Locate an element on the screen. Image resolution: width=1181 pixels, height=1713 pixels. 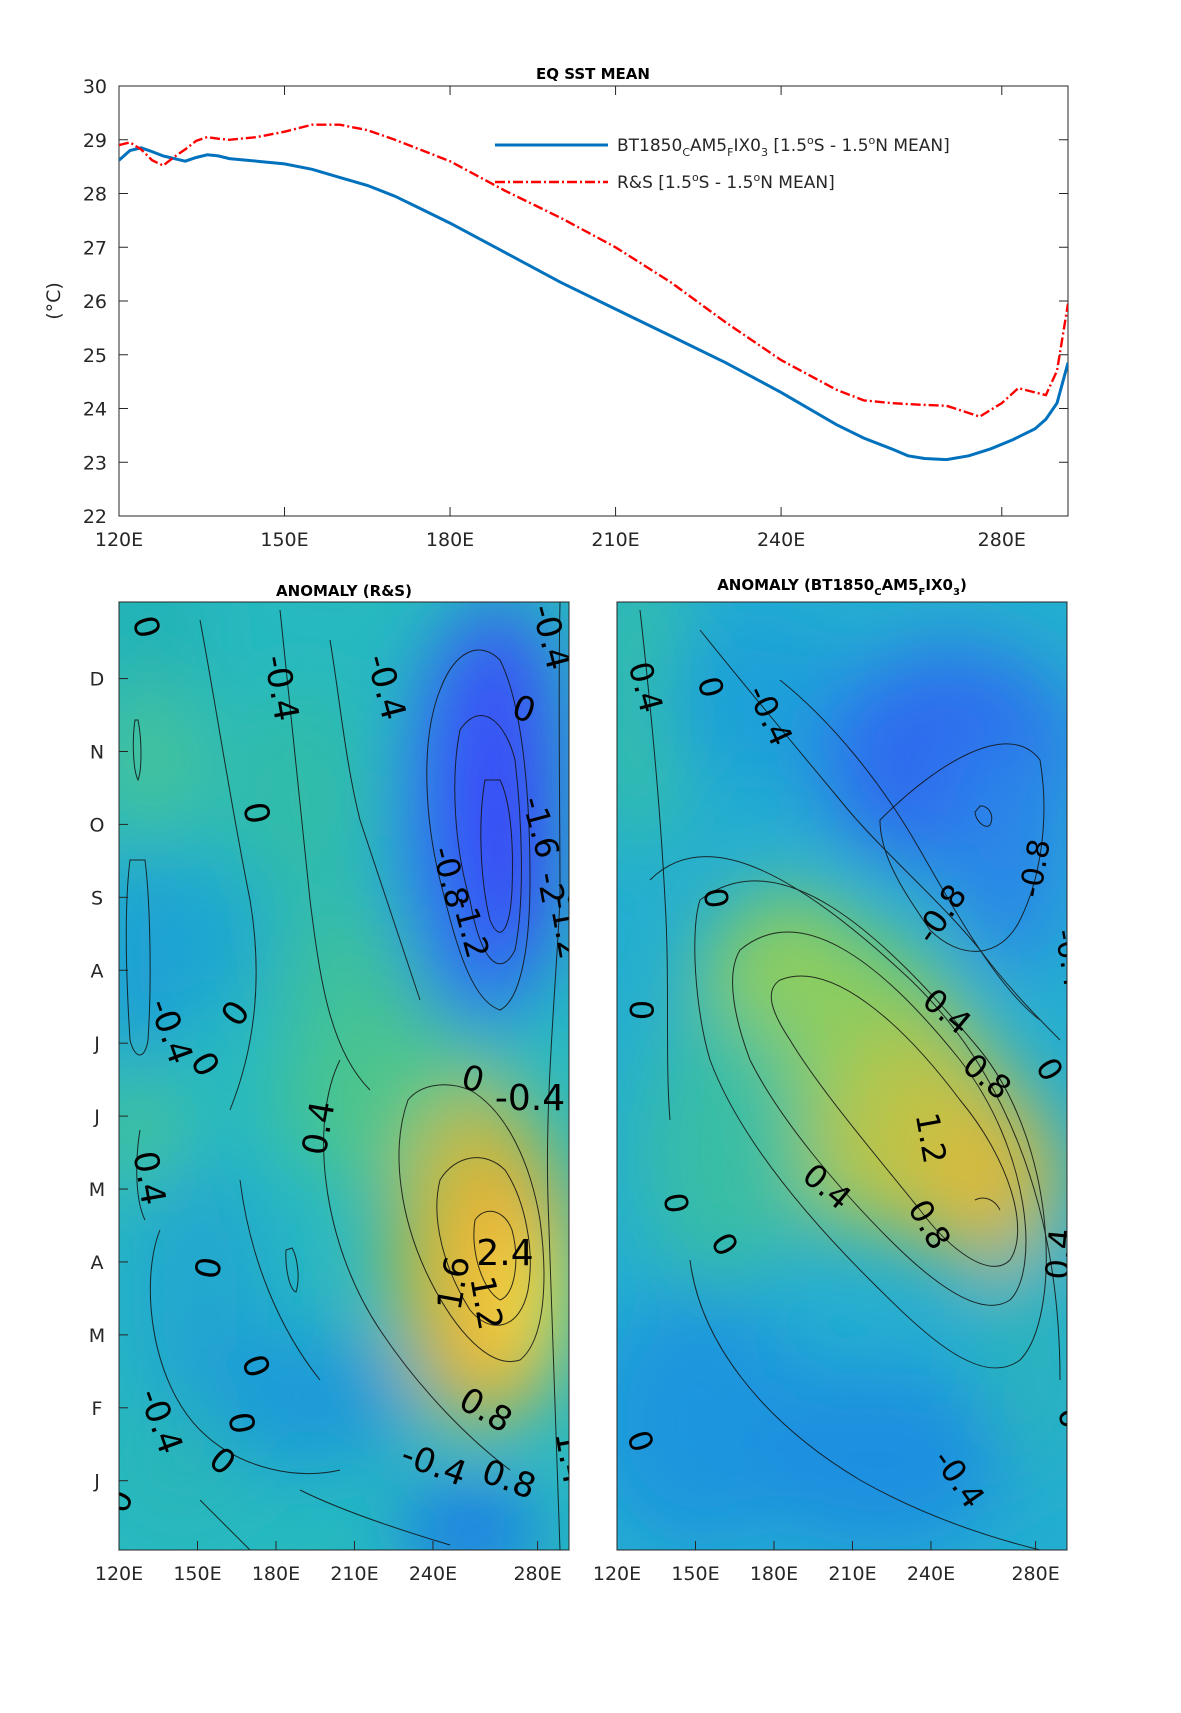
line-chart-title: EQ SST MEAN is located at coordinates (593, 74).